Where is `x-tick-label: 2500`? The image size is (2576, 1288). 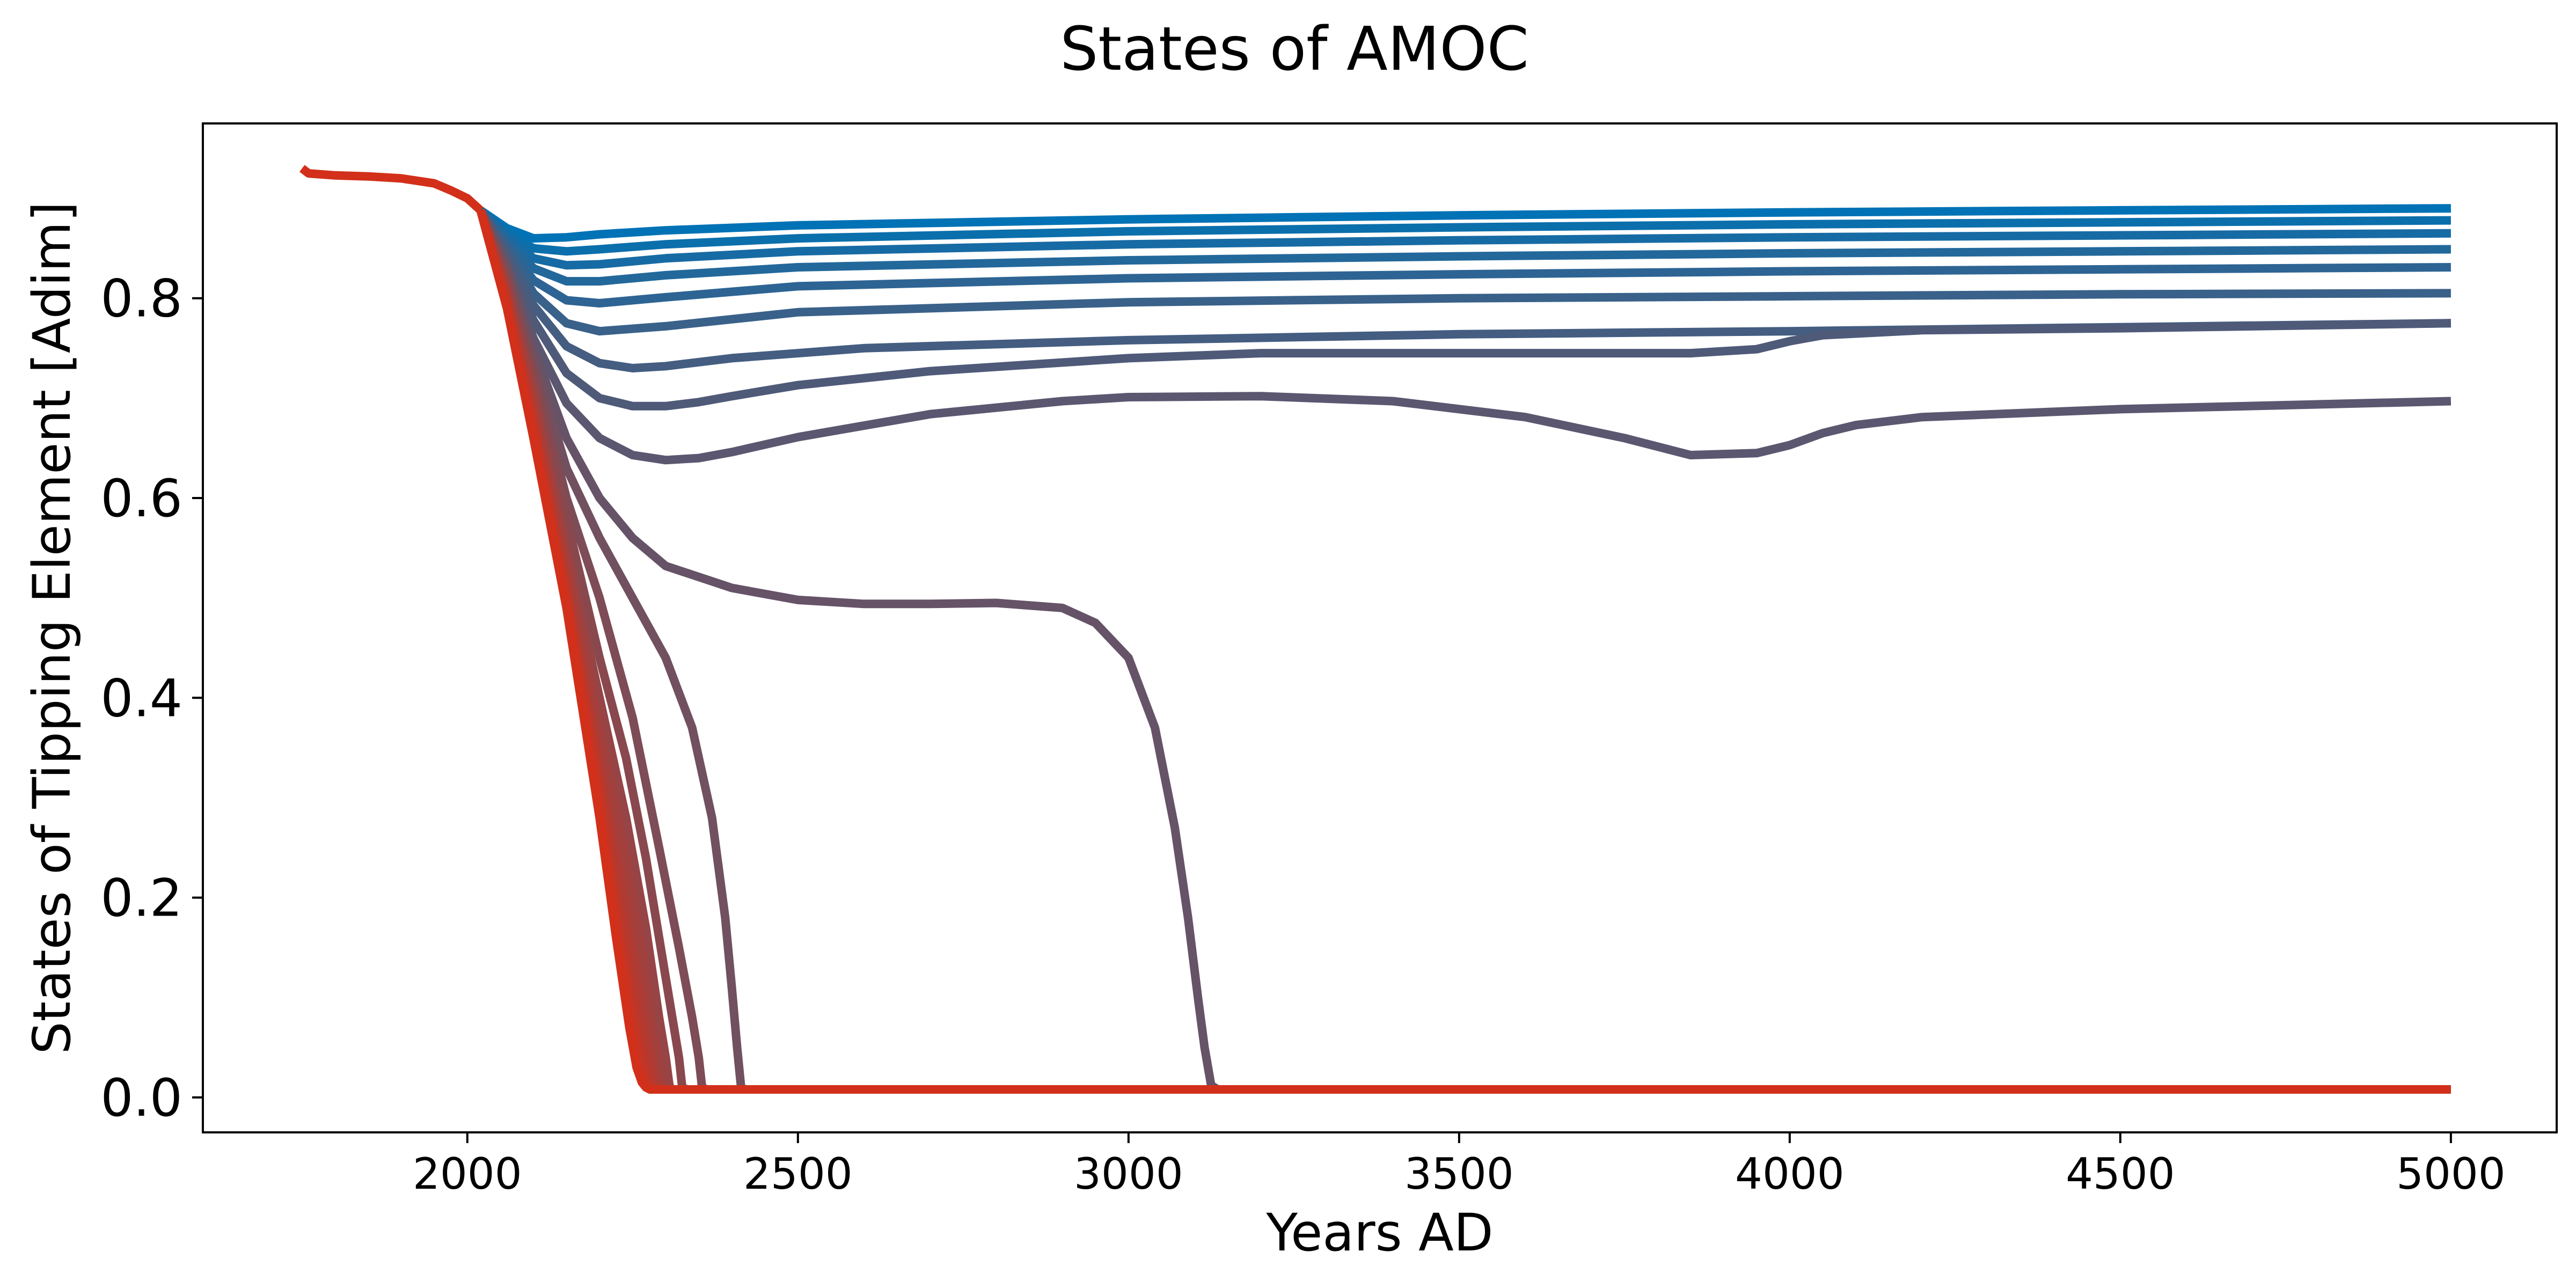
x-tick-label: 2500 is located at coordinates (798, 1174).